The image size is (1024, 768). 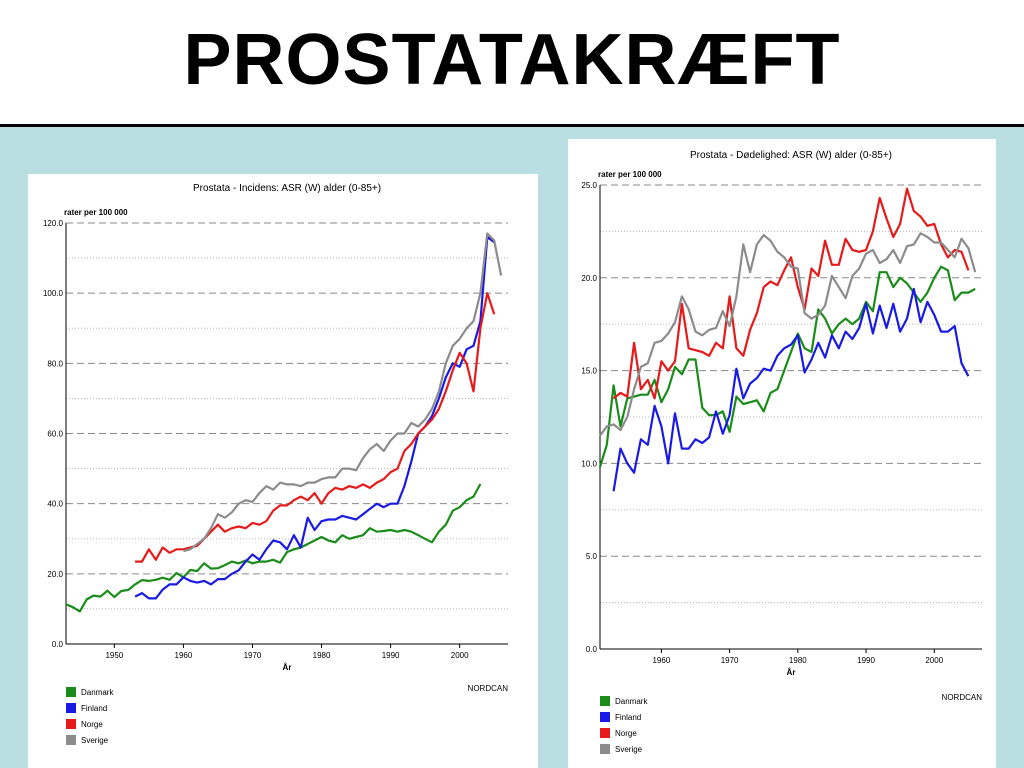 I want to click on y-tick-label: 5.0, so click(x=592, y=556).